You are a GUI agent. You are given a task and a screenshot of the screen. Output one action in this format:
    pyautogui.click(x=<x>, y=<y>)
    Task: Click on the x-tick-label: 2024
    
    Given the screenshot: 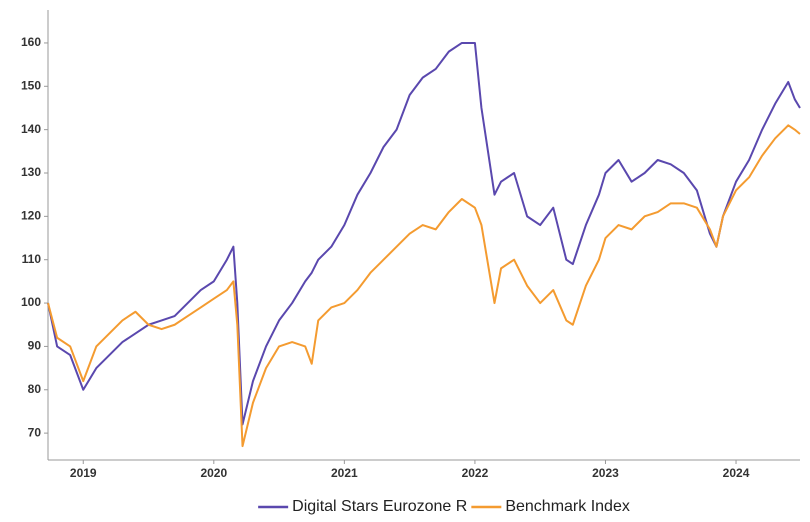 What is the action you would take?
    pyautogui.click(x=736, y=473)
    